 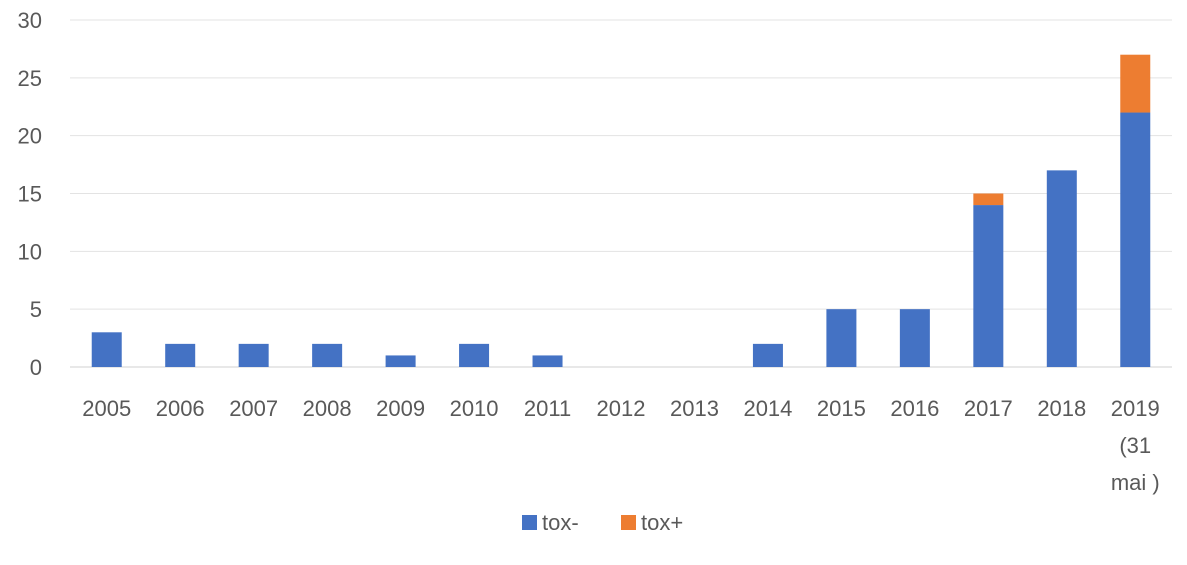 I want to click on x-tick-label: 2007, so click(x=253, y=408).